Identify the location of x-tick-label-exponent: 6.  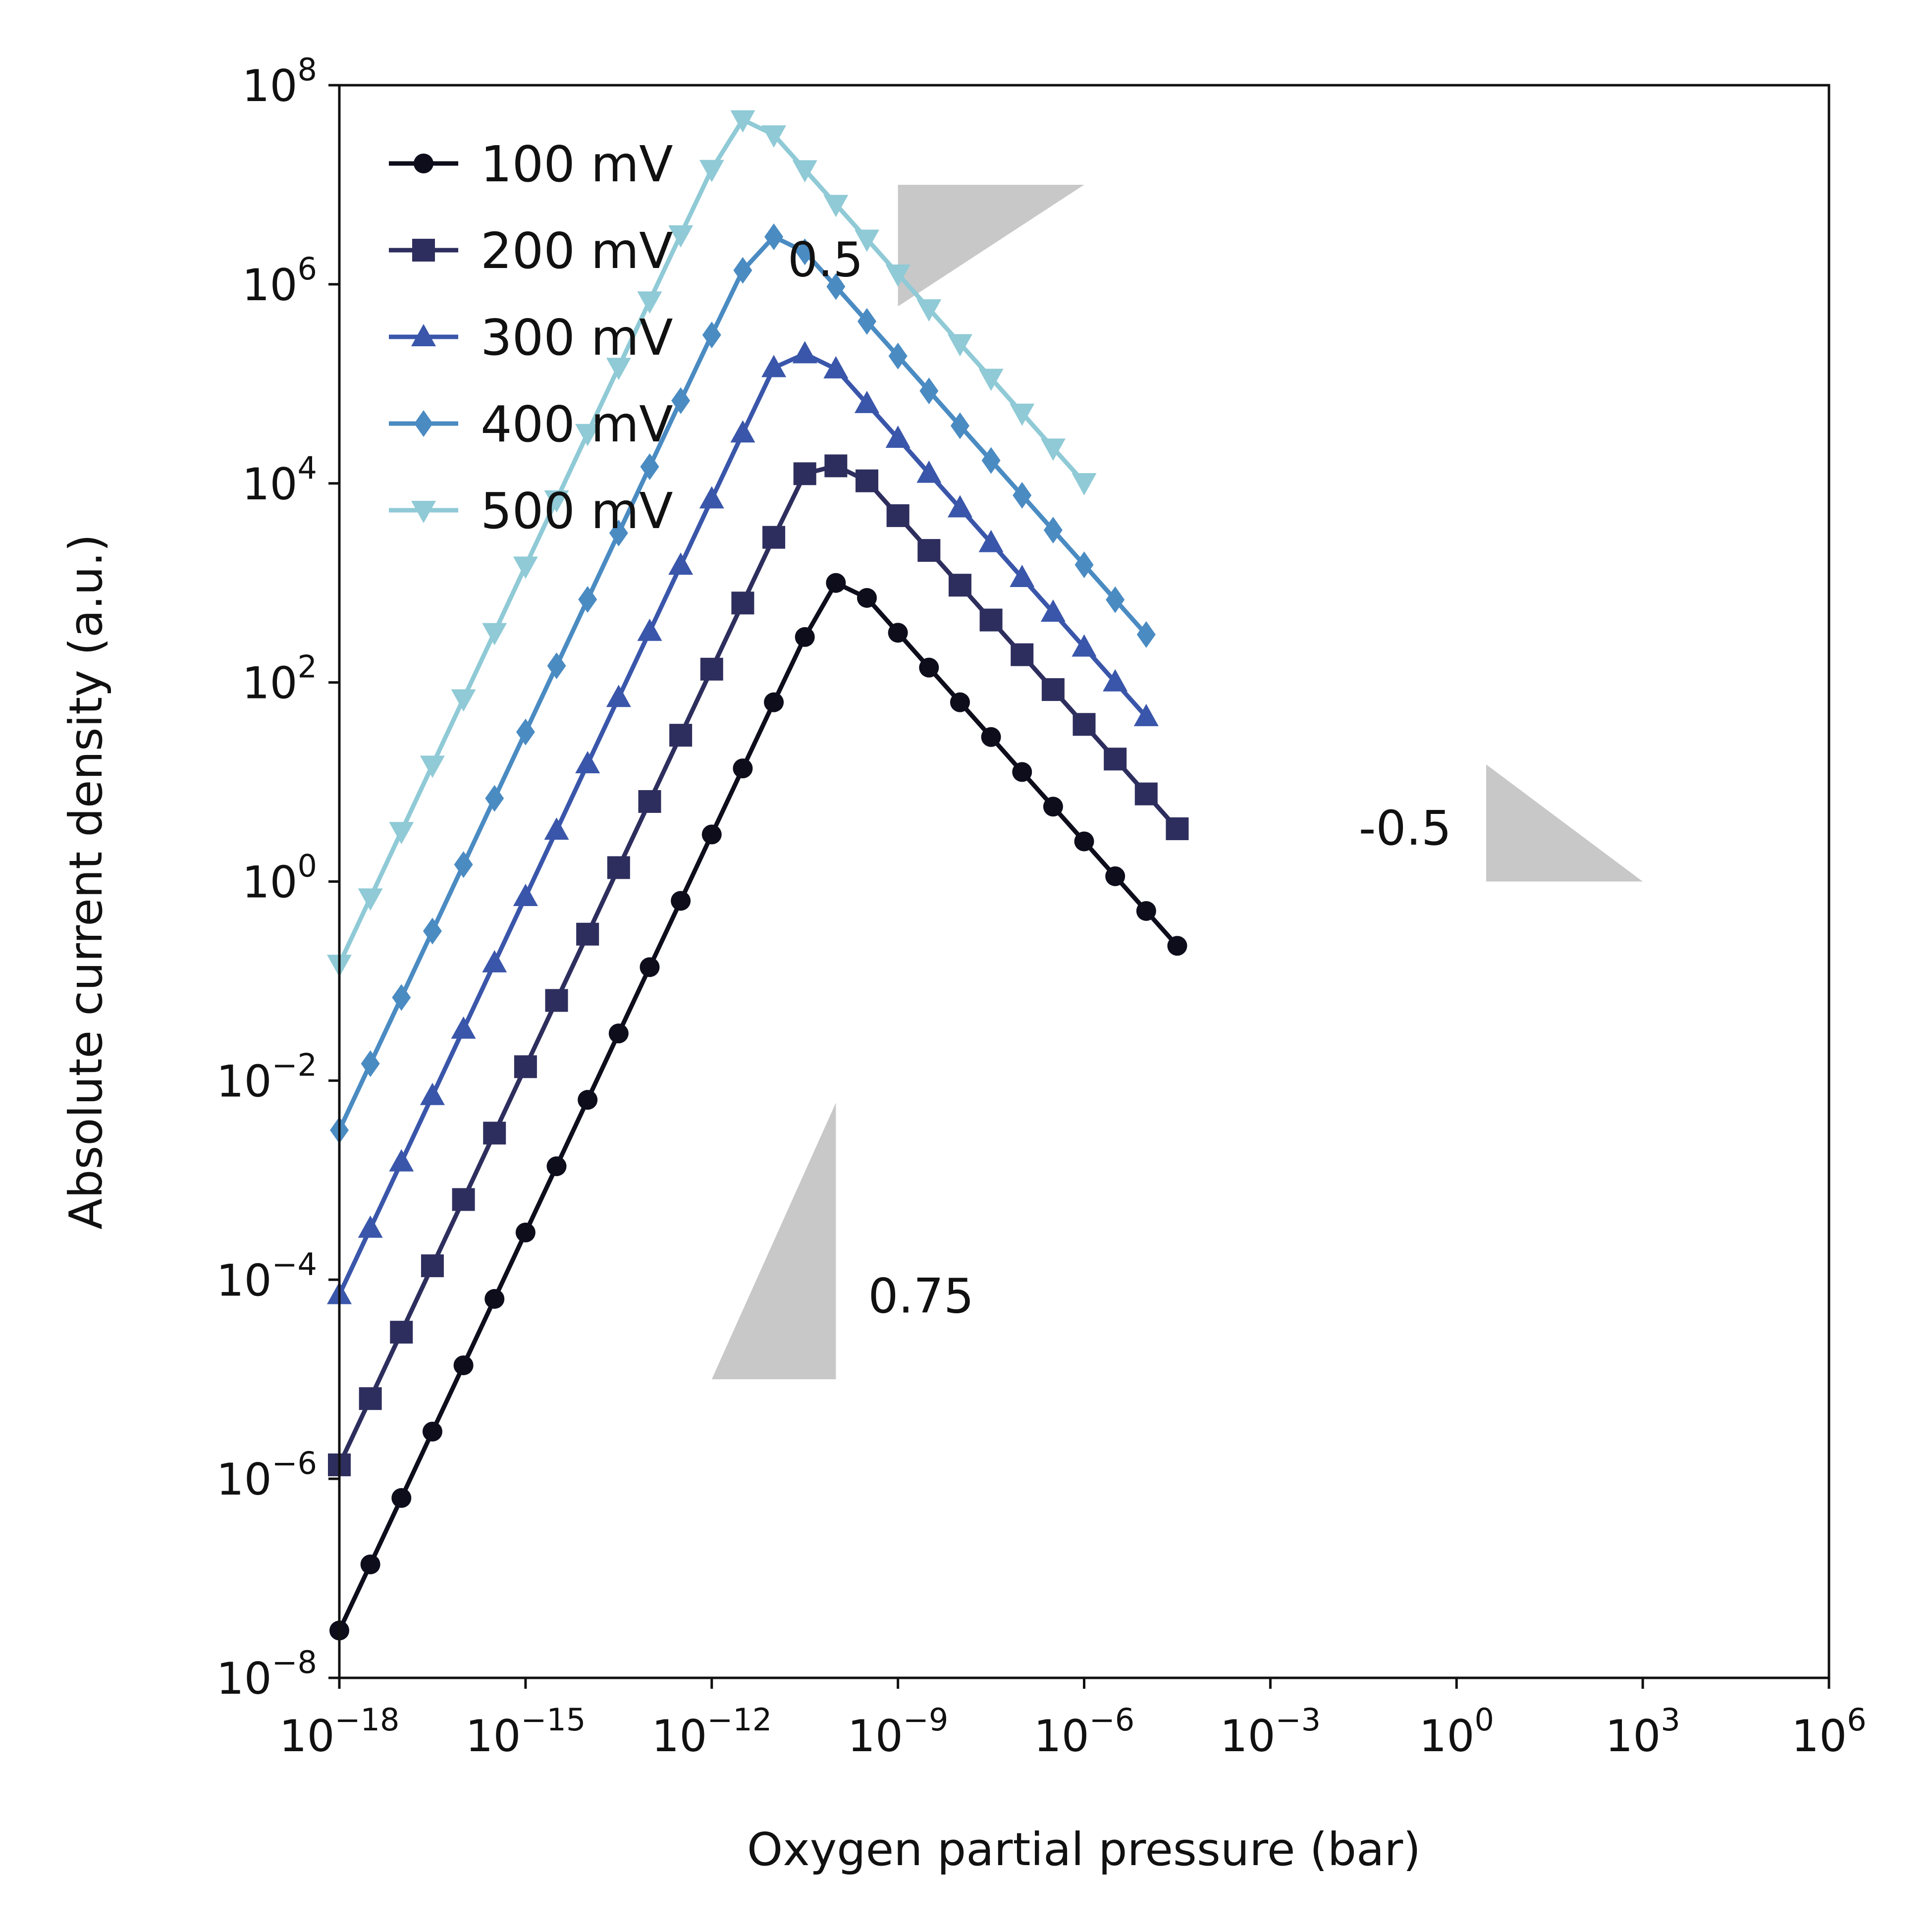
(1856, 1720).